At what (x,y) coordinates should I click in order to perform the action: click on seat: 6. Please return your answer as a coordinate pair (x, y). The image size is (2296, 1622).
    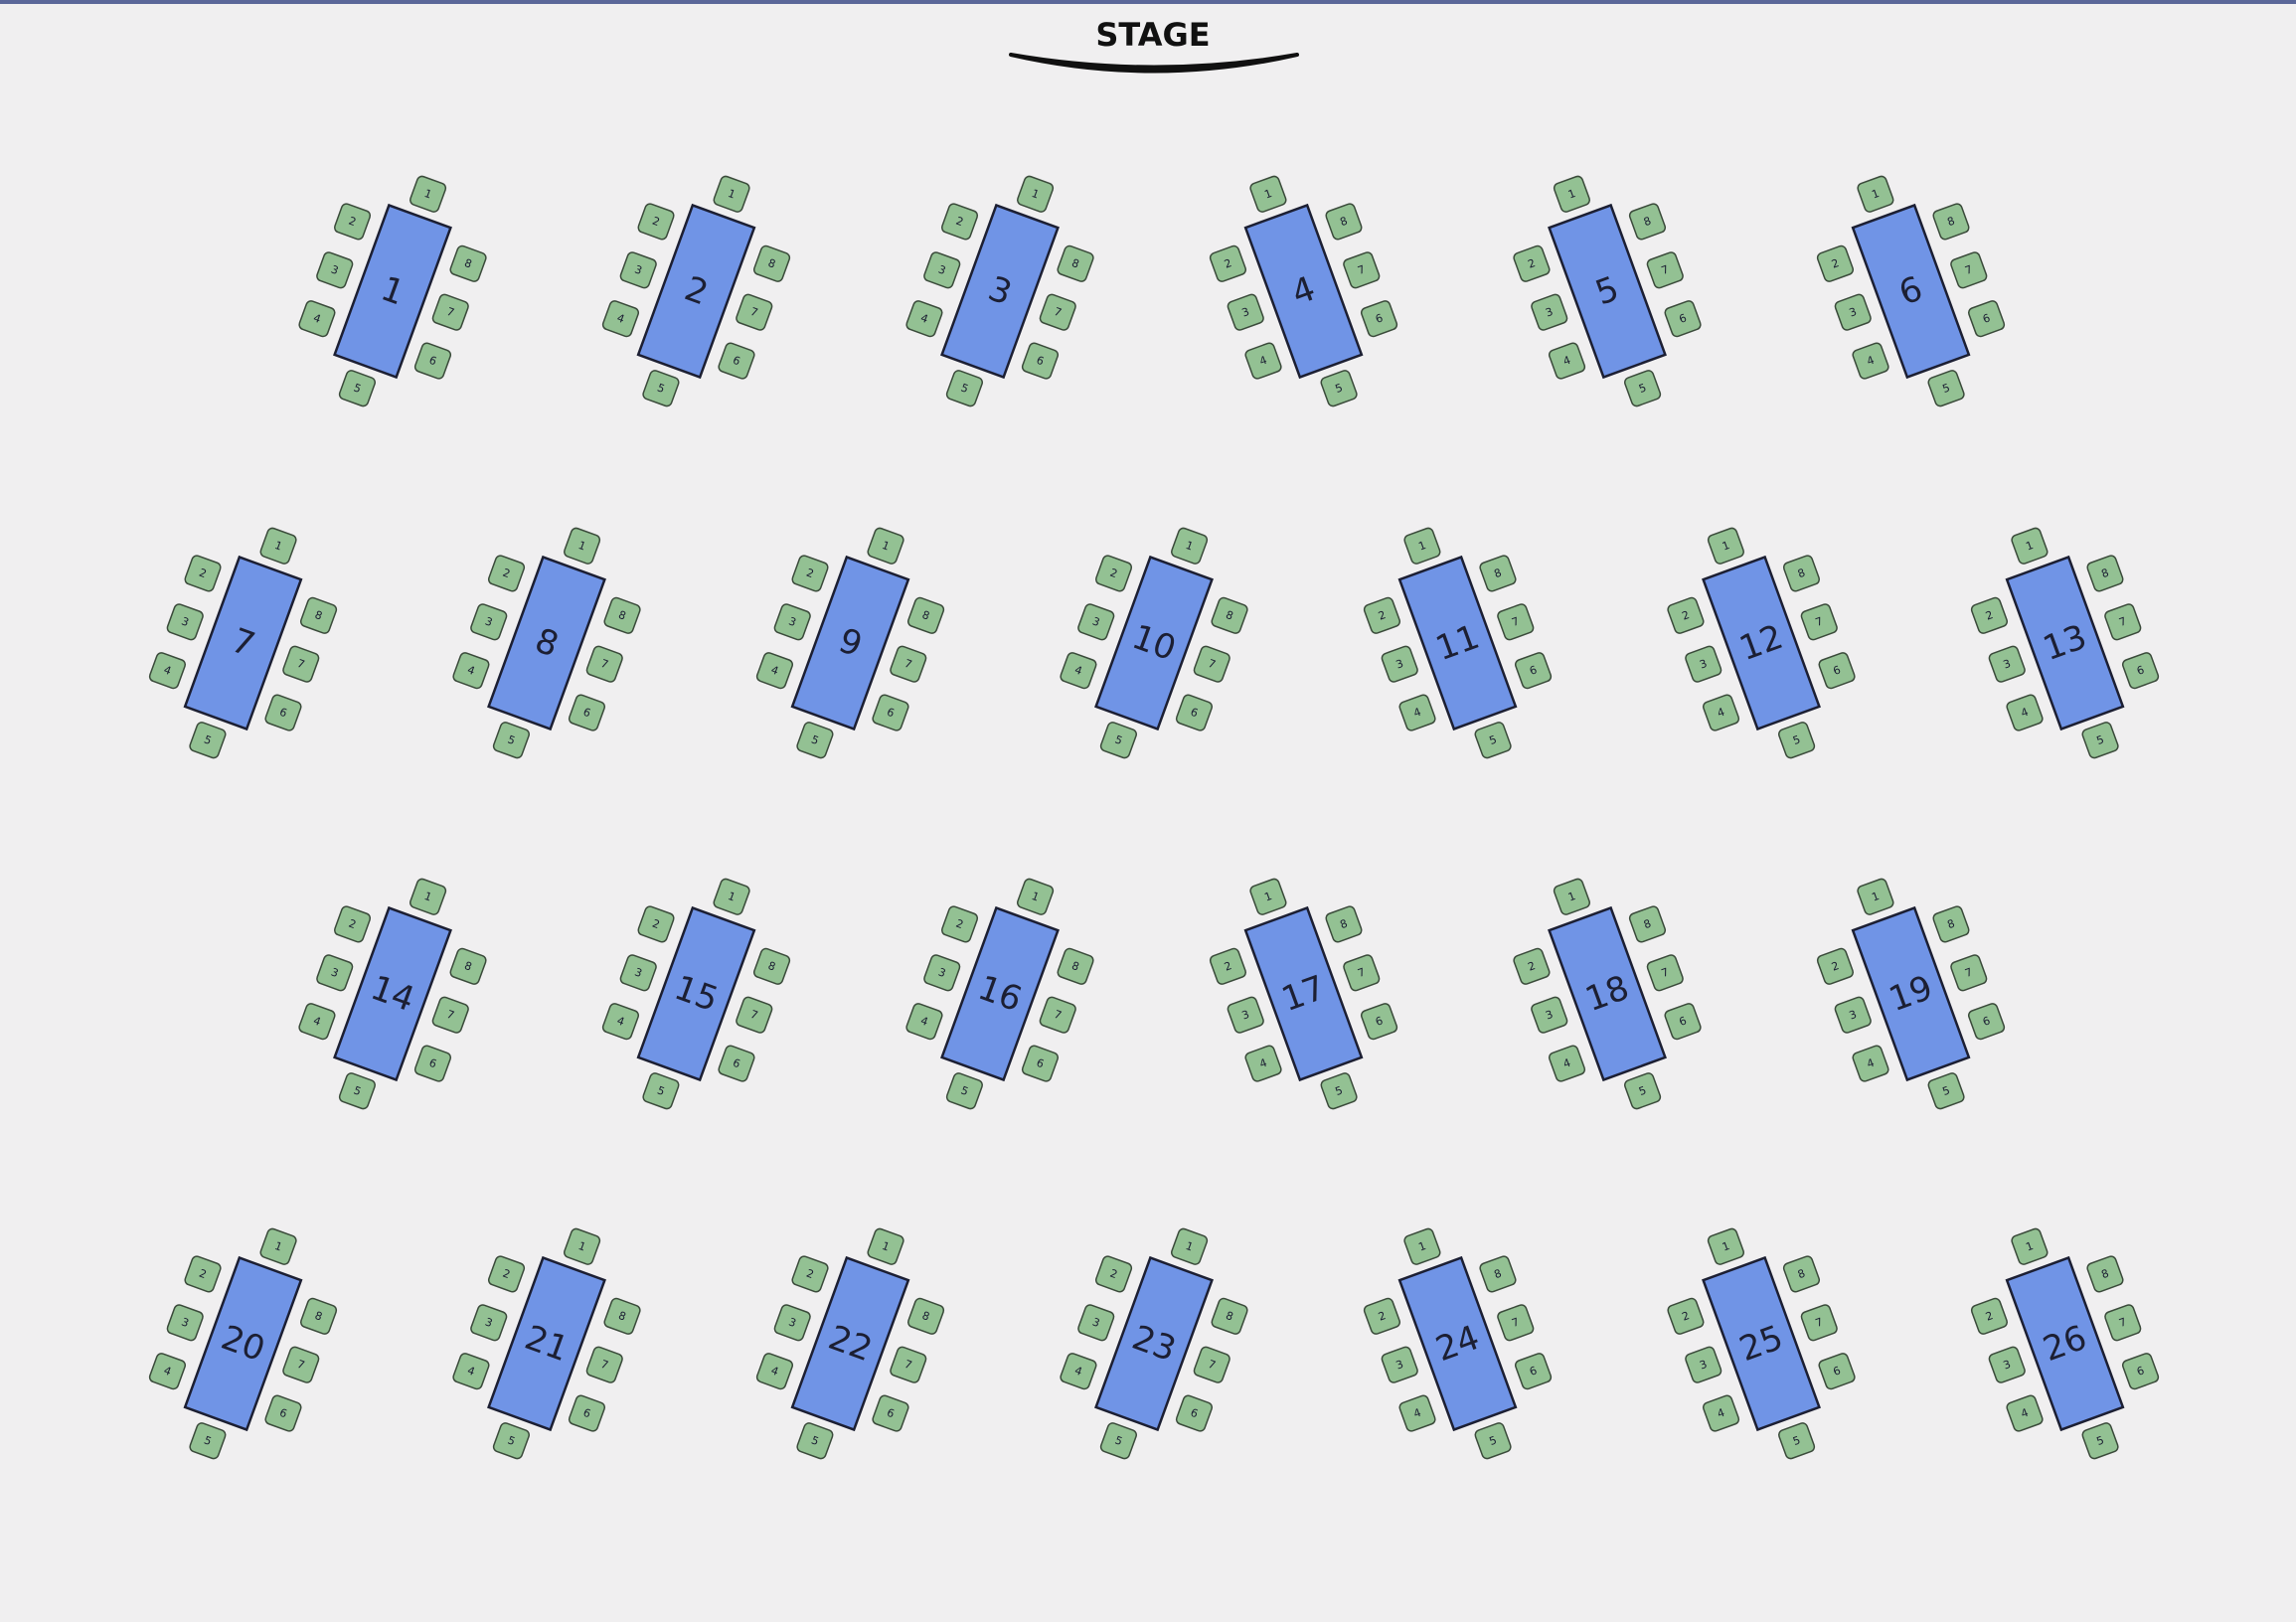
    Looking at the image, I should click on (890, 712).